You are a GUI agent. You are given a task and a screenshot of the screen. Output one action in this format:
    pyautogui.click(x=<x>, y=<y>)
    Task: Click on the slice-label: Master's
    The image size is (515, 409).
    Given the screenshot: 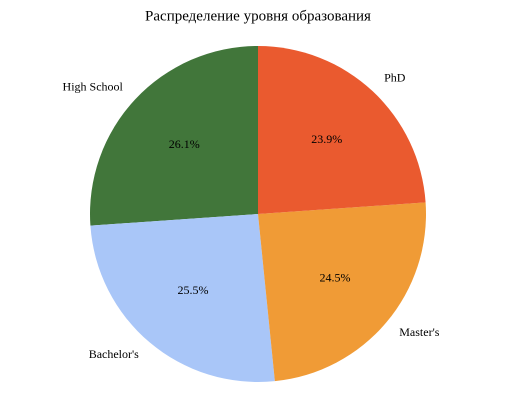 What is the action you would take?
    pyautogui.click(x=419, y=332)
    